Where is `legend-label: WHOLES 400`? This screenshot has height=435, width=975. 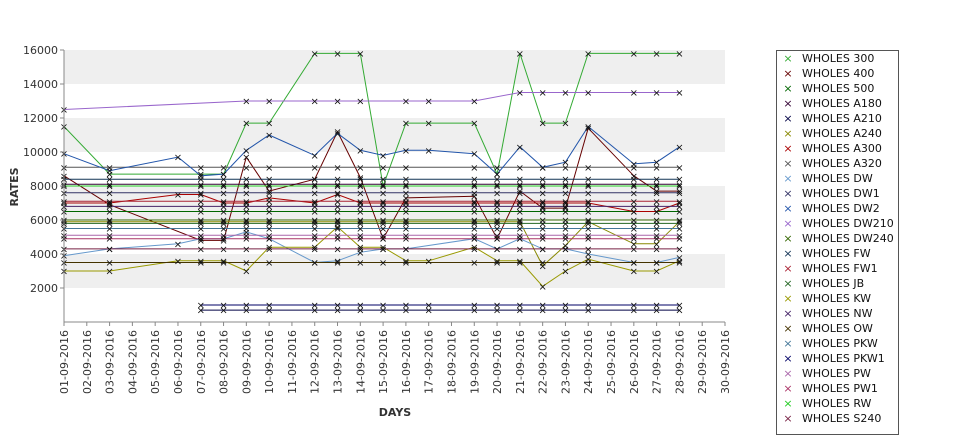 legend-label: WHOLES 400 is located at coordinates (838, 73).